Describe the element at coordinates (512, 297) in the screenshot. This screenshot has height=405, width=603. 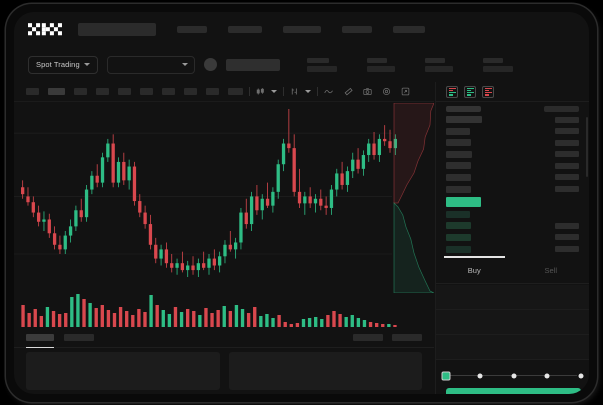
I see `order-price-field` at that location.